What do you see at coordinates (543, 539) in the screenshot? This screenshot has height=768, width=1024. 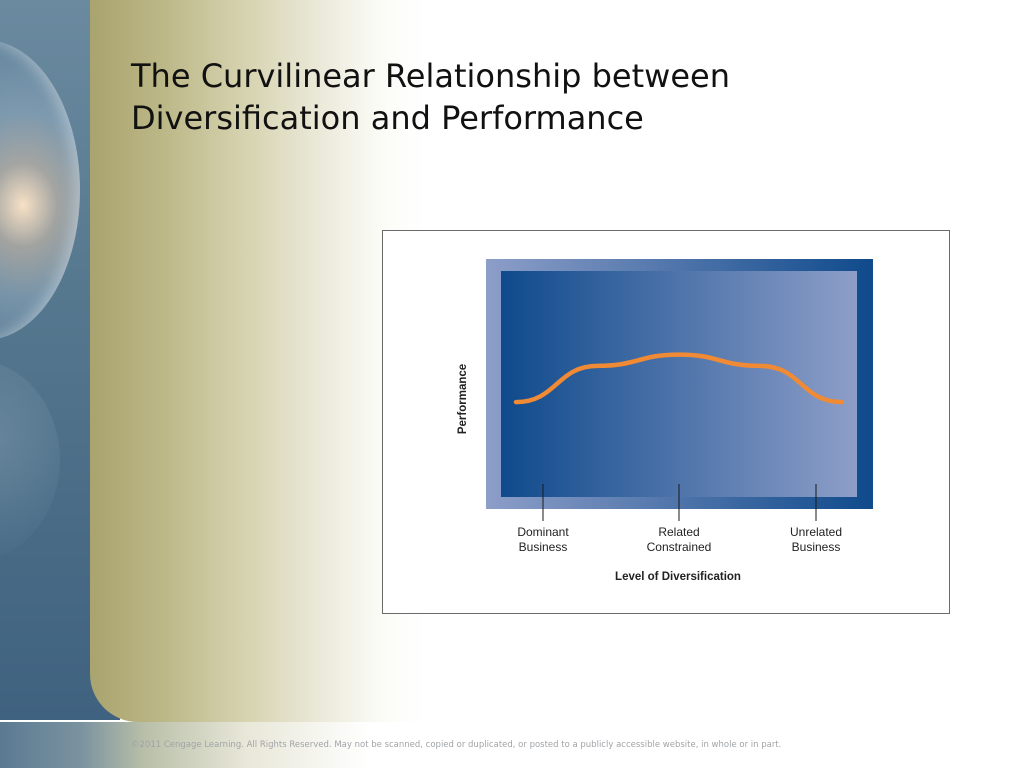 I see `x-tick-label-1: Dominant Business` at bounding box center [543, 539].